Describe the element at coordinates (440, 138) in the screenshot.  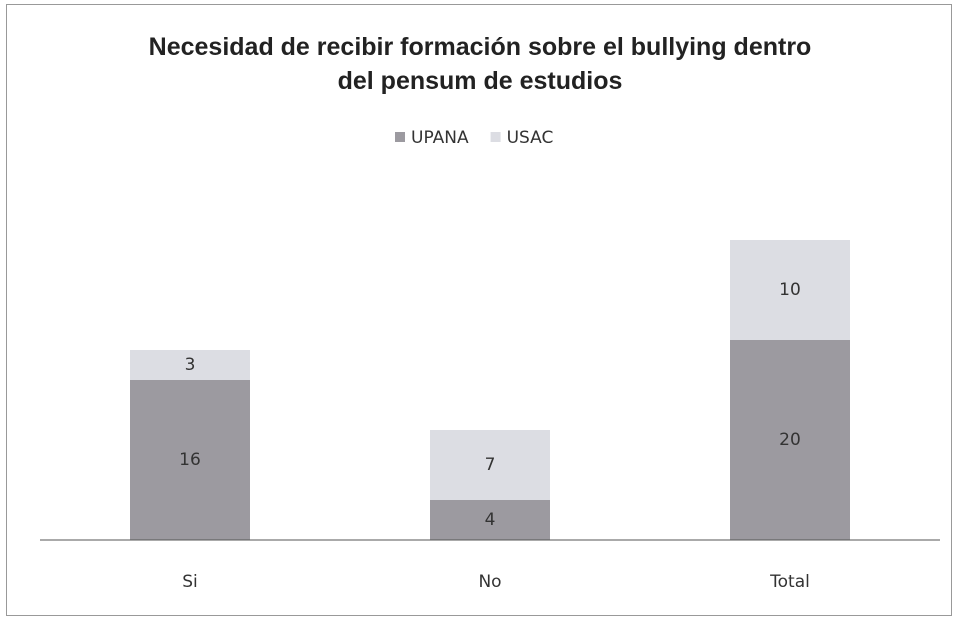
I see `legend-label: UPANA` at that location.